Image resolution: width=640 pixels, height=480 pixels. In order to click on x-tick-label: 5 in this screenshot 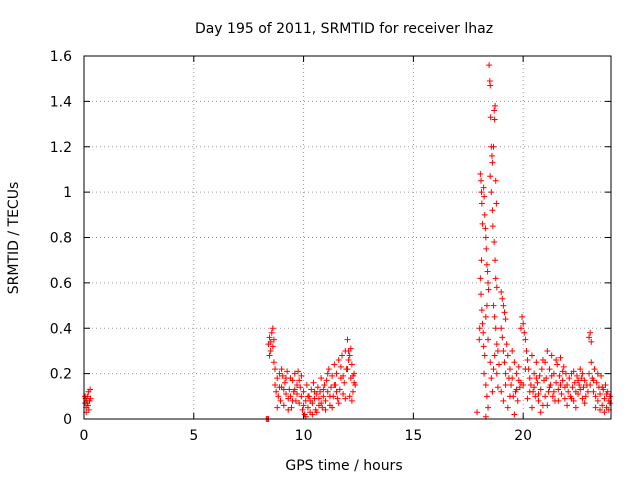, I will do `click(193, 436)`.